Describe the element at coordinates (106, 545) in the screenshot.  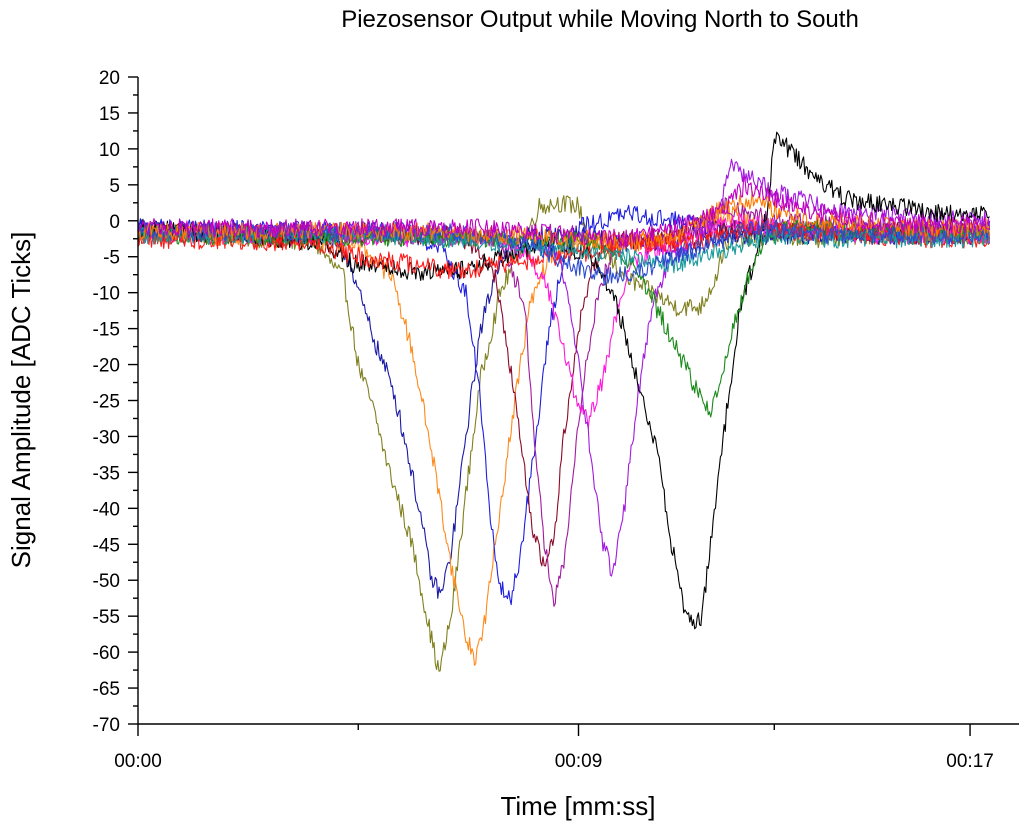
I see `y-tick-label: -45` at that location.